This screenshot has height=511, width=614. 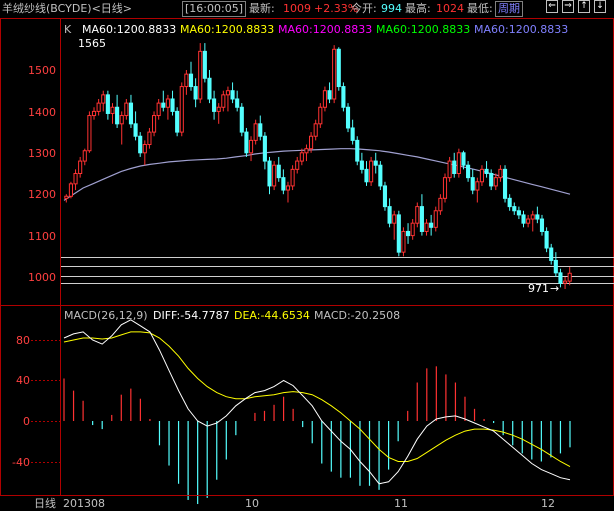 I want to click on ma-legend-5: MA60:1200.8833, so click(x=521, y=29).